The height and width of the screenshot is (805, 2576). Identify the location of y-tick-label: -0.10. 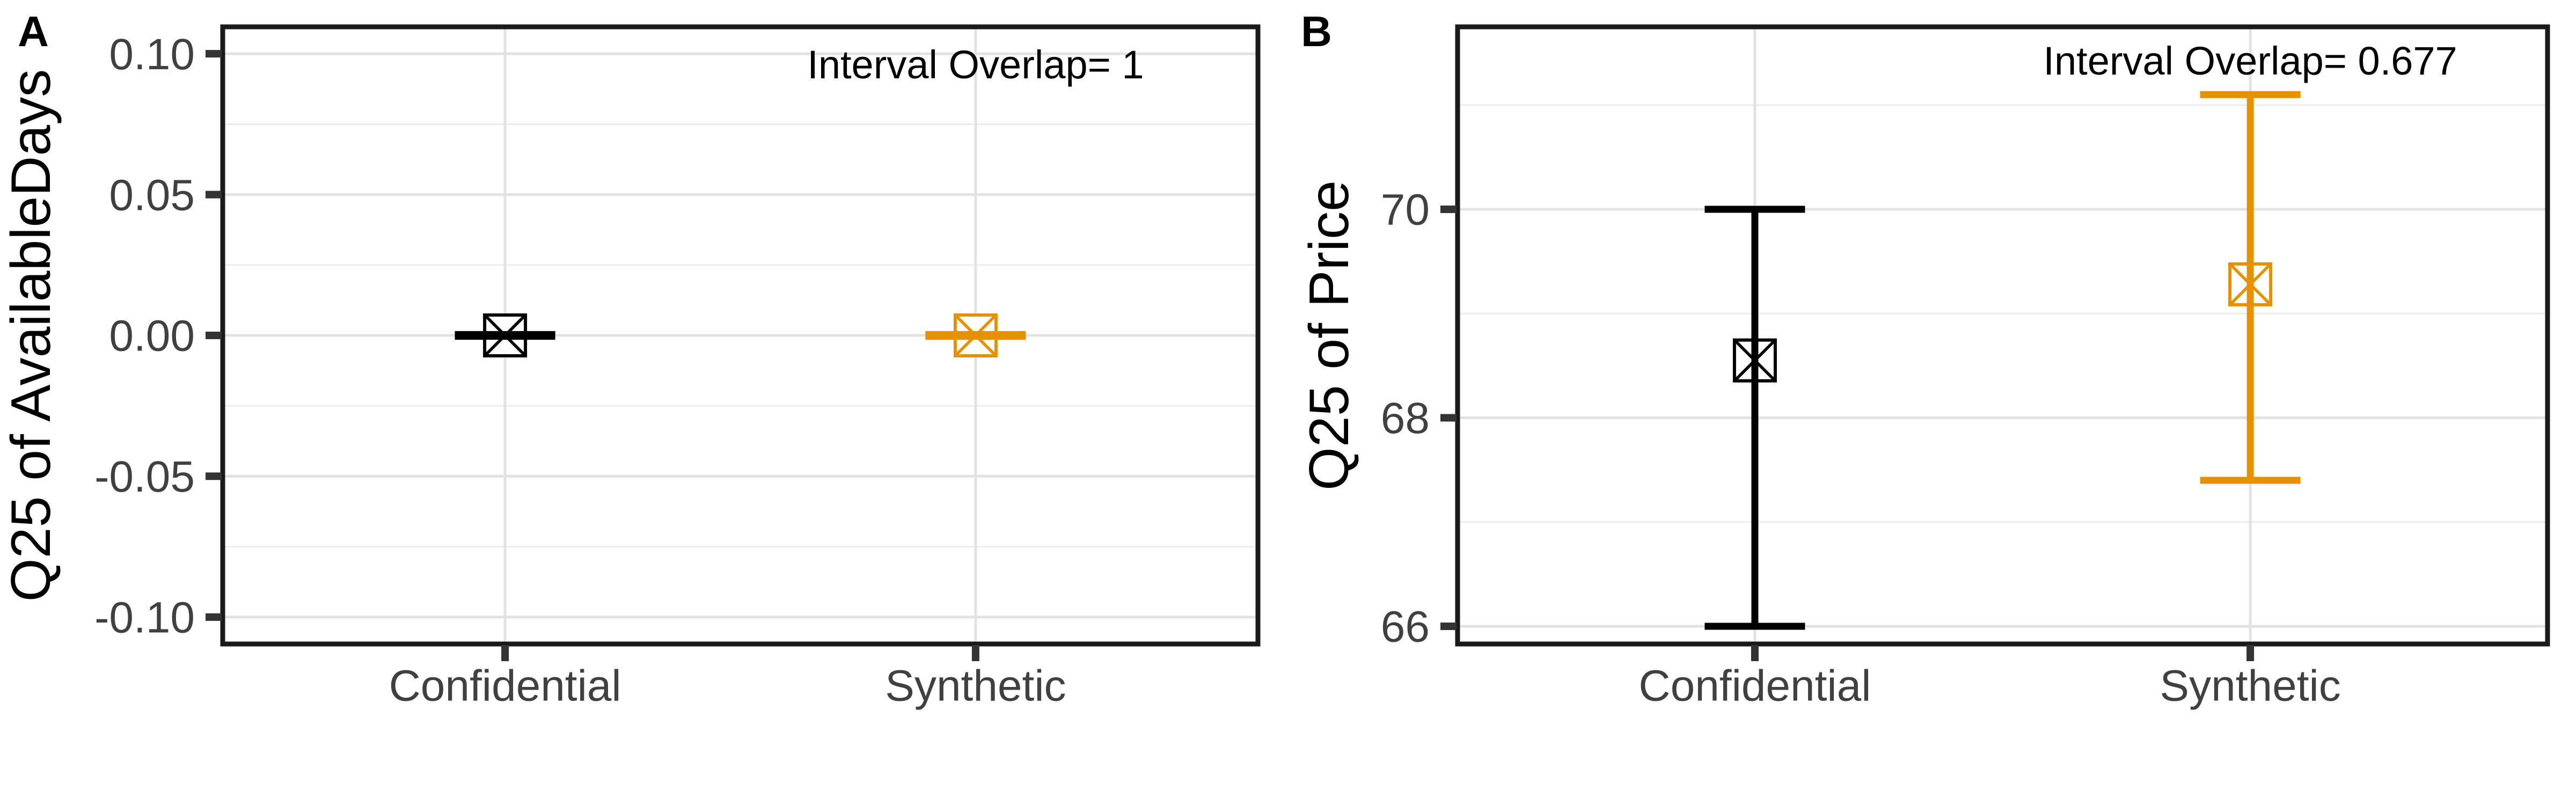
(144, 618).